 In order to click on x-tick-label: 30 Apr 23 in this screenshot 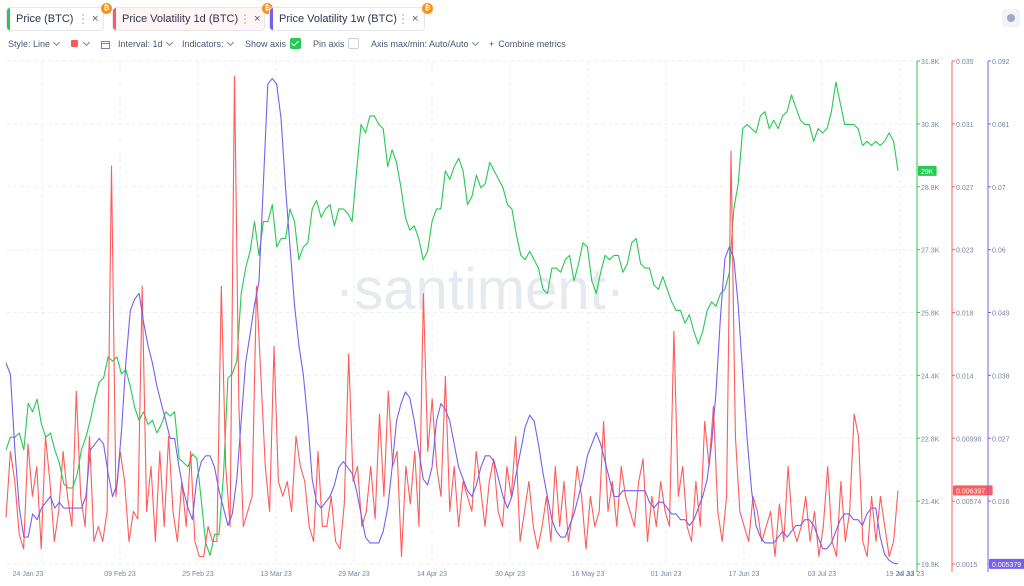, I will do `click(510, 574)`.